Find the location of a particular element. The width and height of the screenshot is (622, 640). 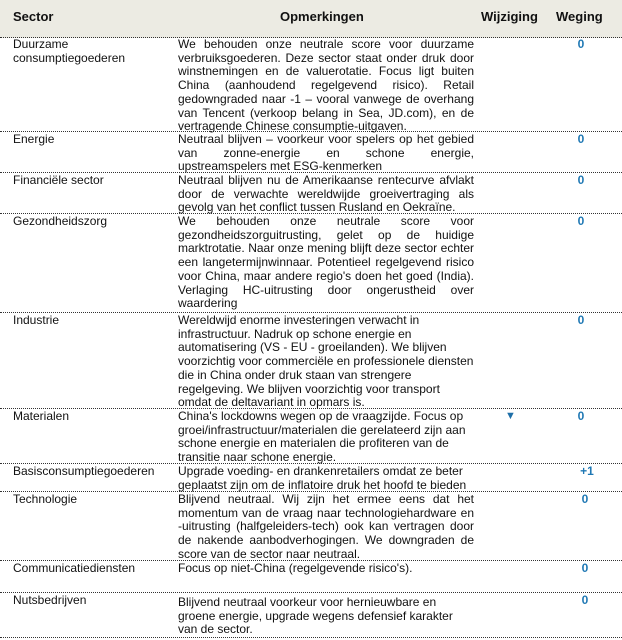

header-change: Wijziging is located at coordinates (509, 16).